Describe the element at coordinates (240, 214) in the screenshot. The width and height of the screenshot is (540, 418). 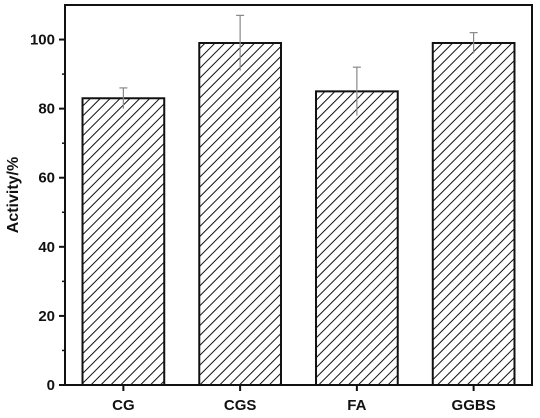
I see `bar-cgs` at that location.